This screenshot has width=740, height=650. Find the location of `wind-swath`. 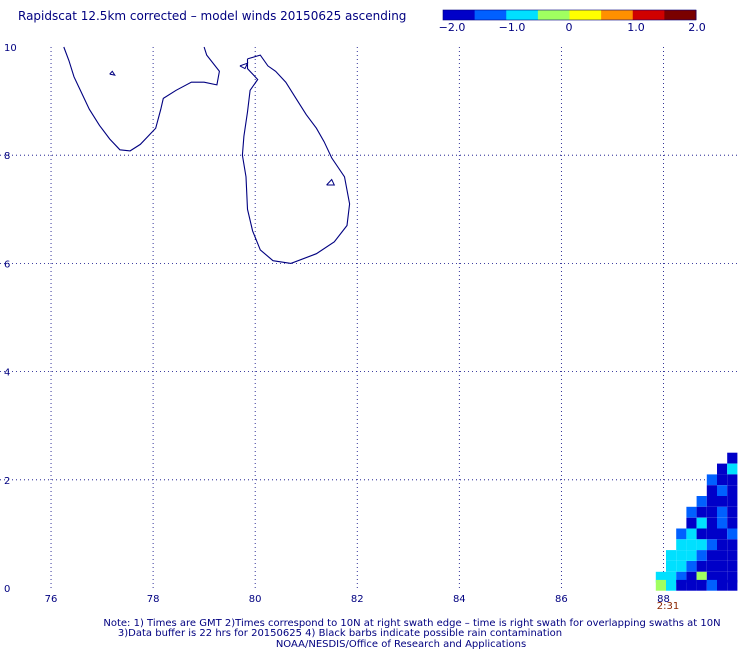

wind-swath is located at coordinates (696, 521).